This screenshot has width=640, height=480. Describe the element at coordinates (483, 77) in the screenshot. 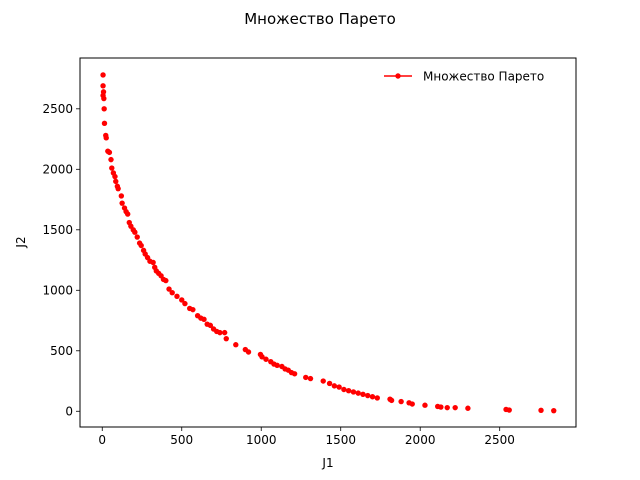

I see `legend-label: Множество Парето` at that location.